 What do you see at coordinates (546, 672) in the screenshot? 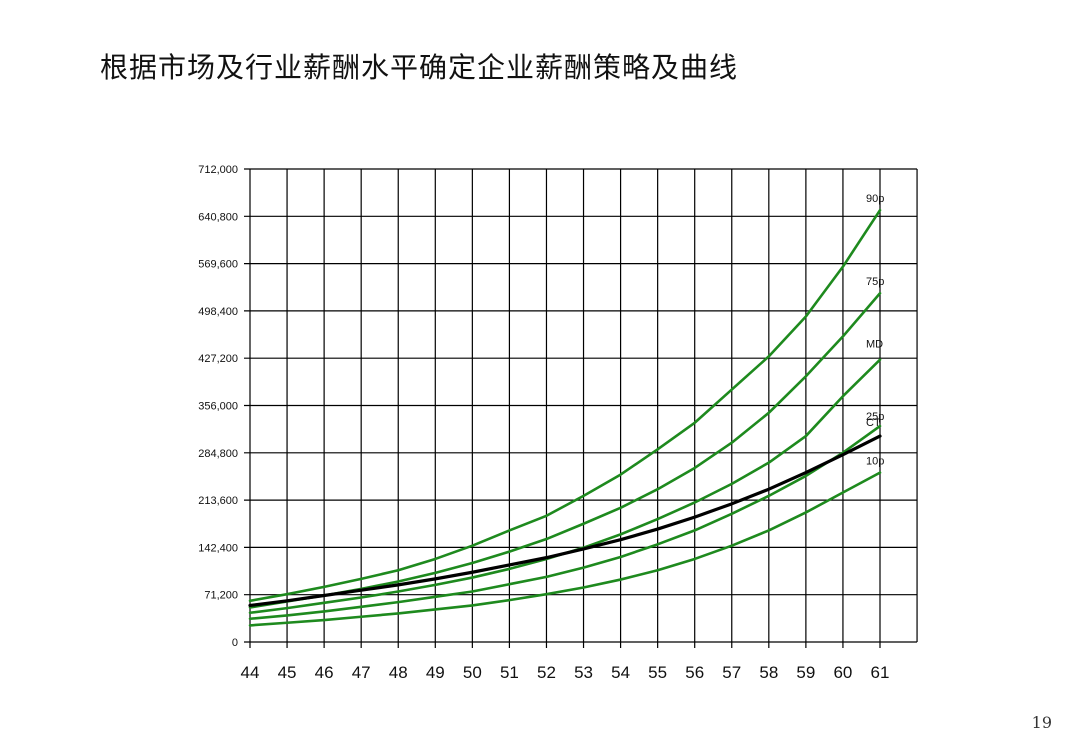
I see `x-tick-label: 52` at bounding box center [546, 672].